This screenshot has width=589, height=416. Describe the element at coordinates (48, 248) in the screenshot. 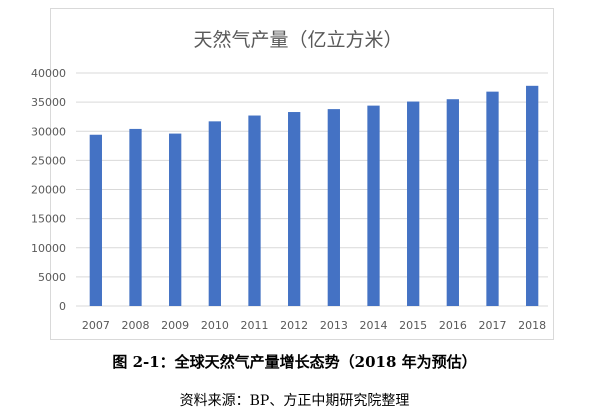

I see `y-tick-label: 10000` at that location.